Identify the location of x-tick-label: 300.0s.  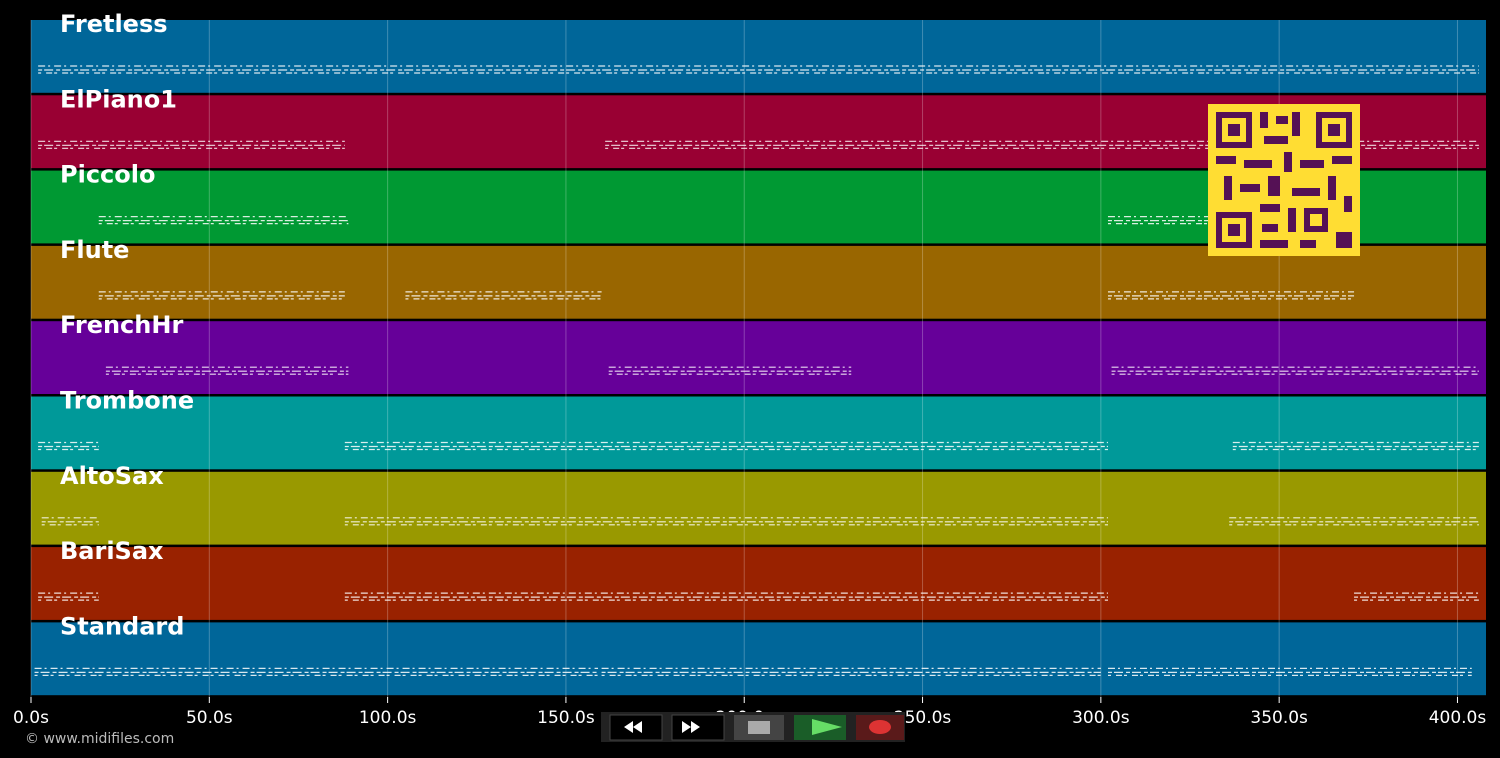
(1101, 718).